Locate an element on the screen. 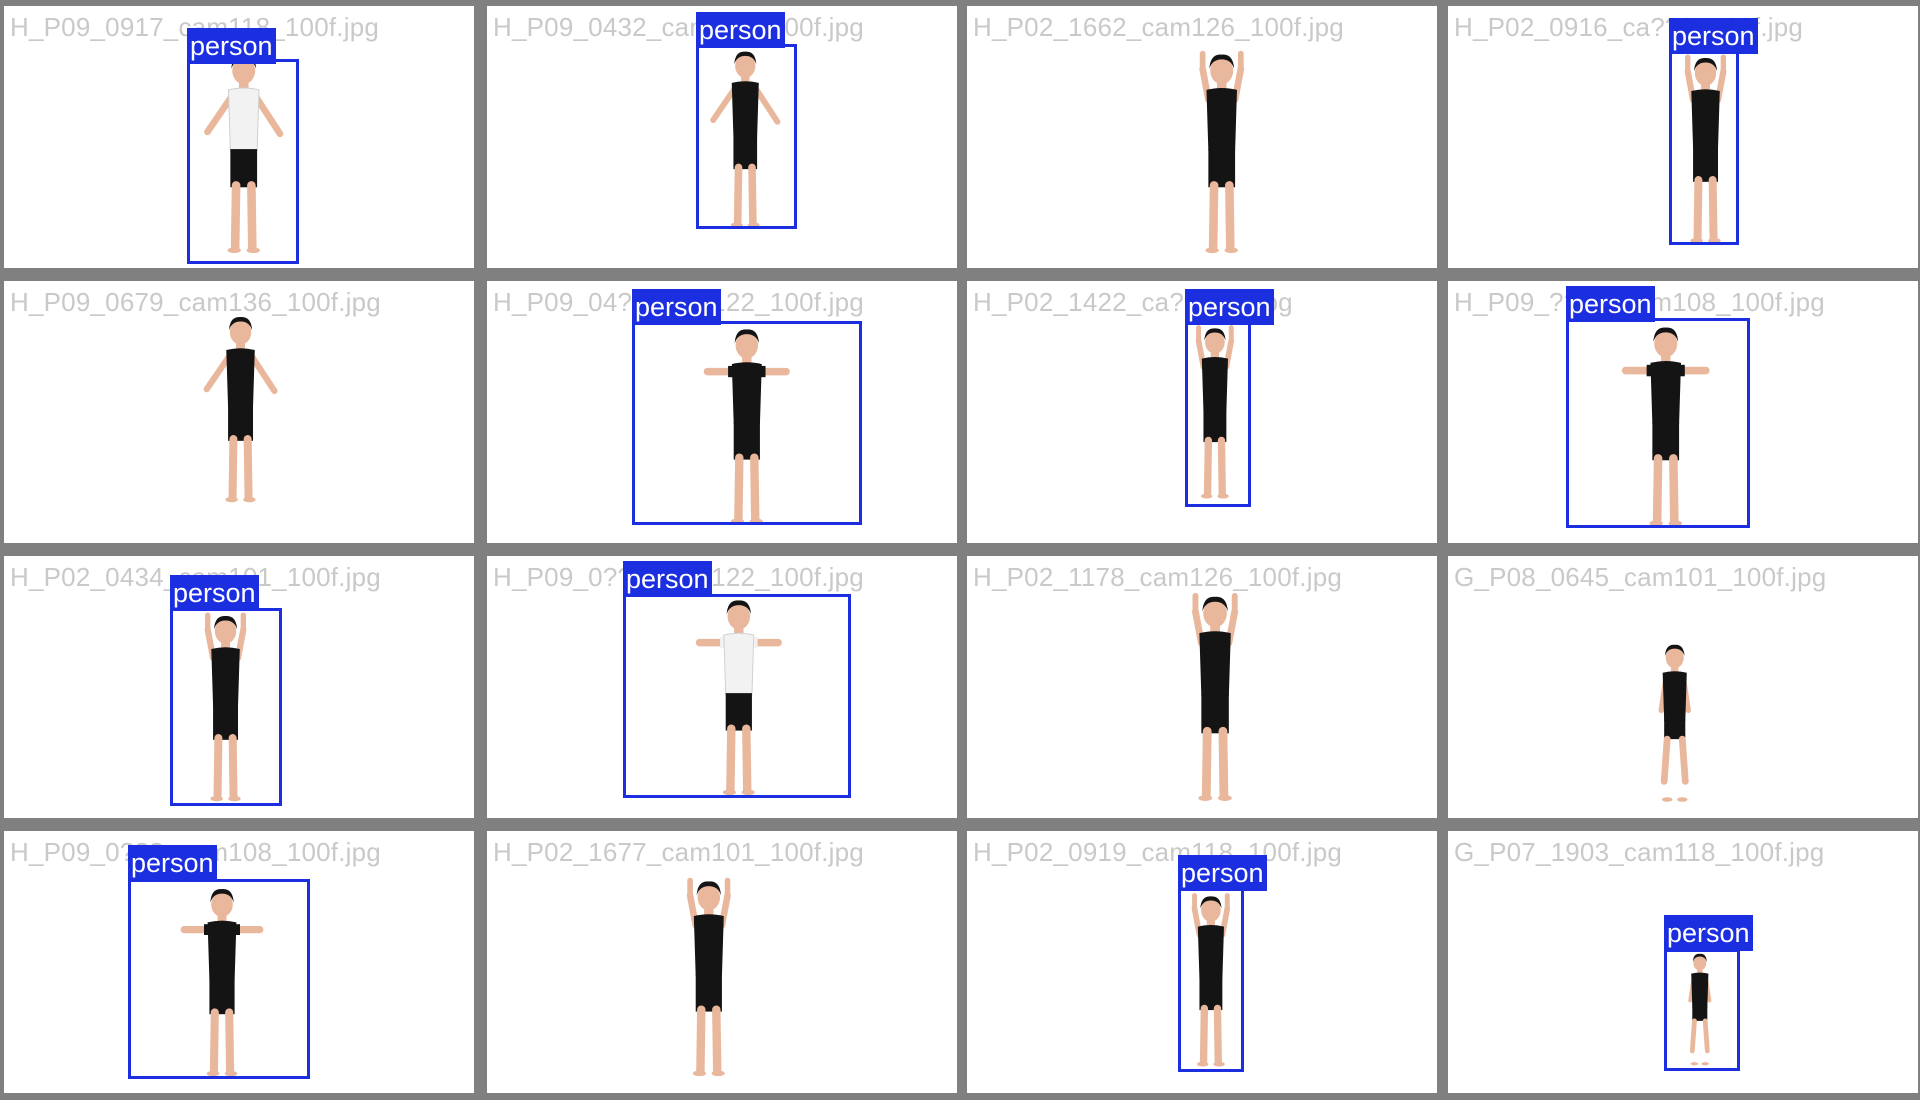  image-tile: H_P02_0916_ca???_100f.jpg person is located at coordinates (1683, 137).